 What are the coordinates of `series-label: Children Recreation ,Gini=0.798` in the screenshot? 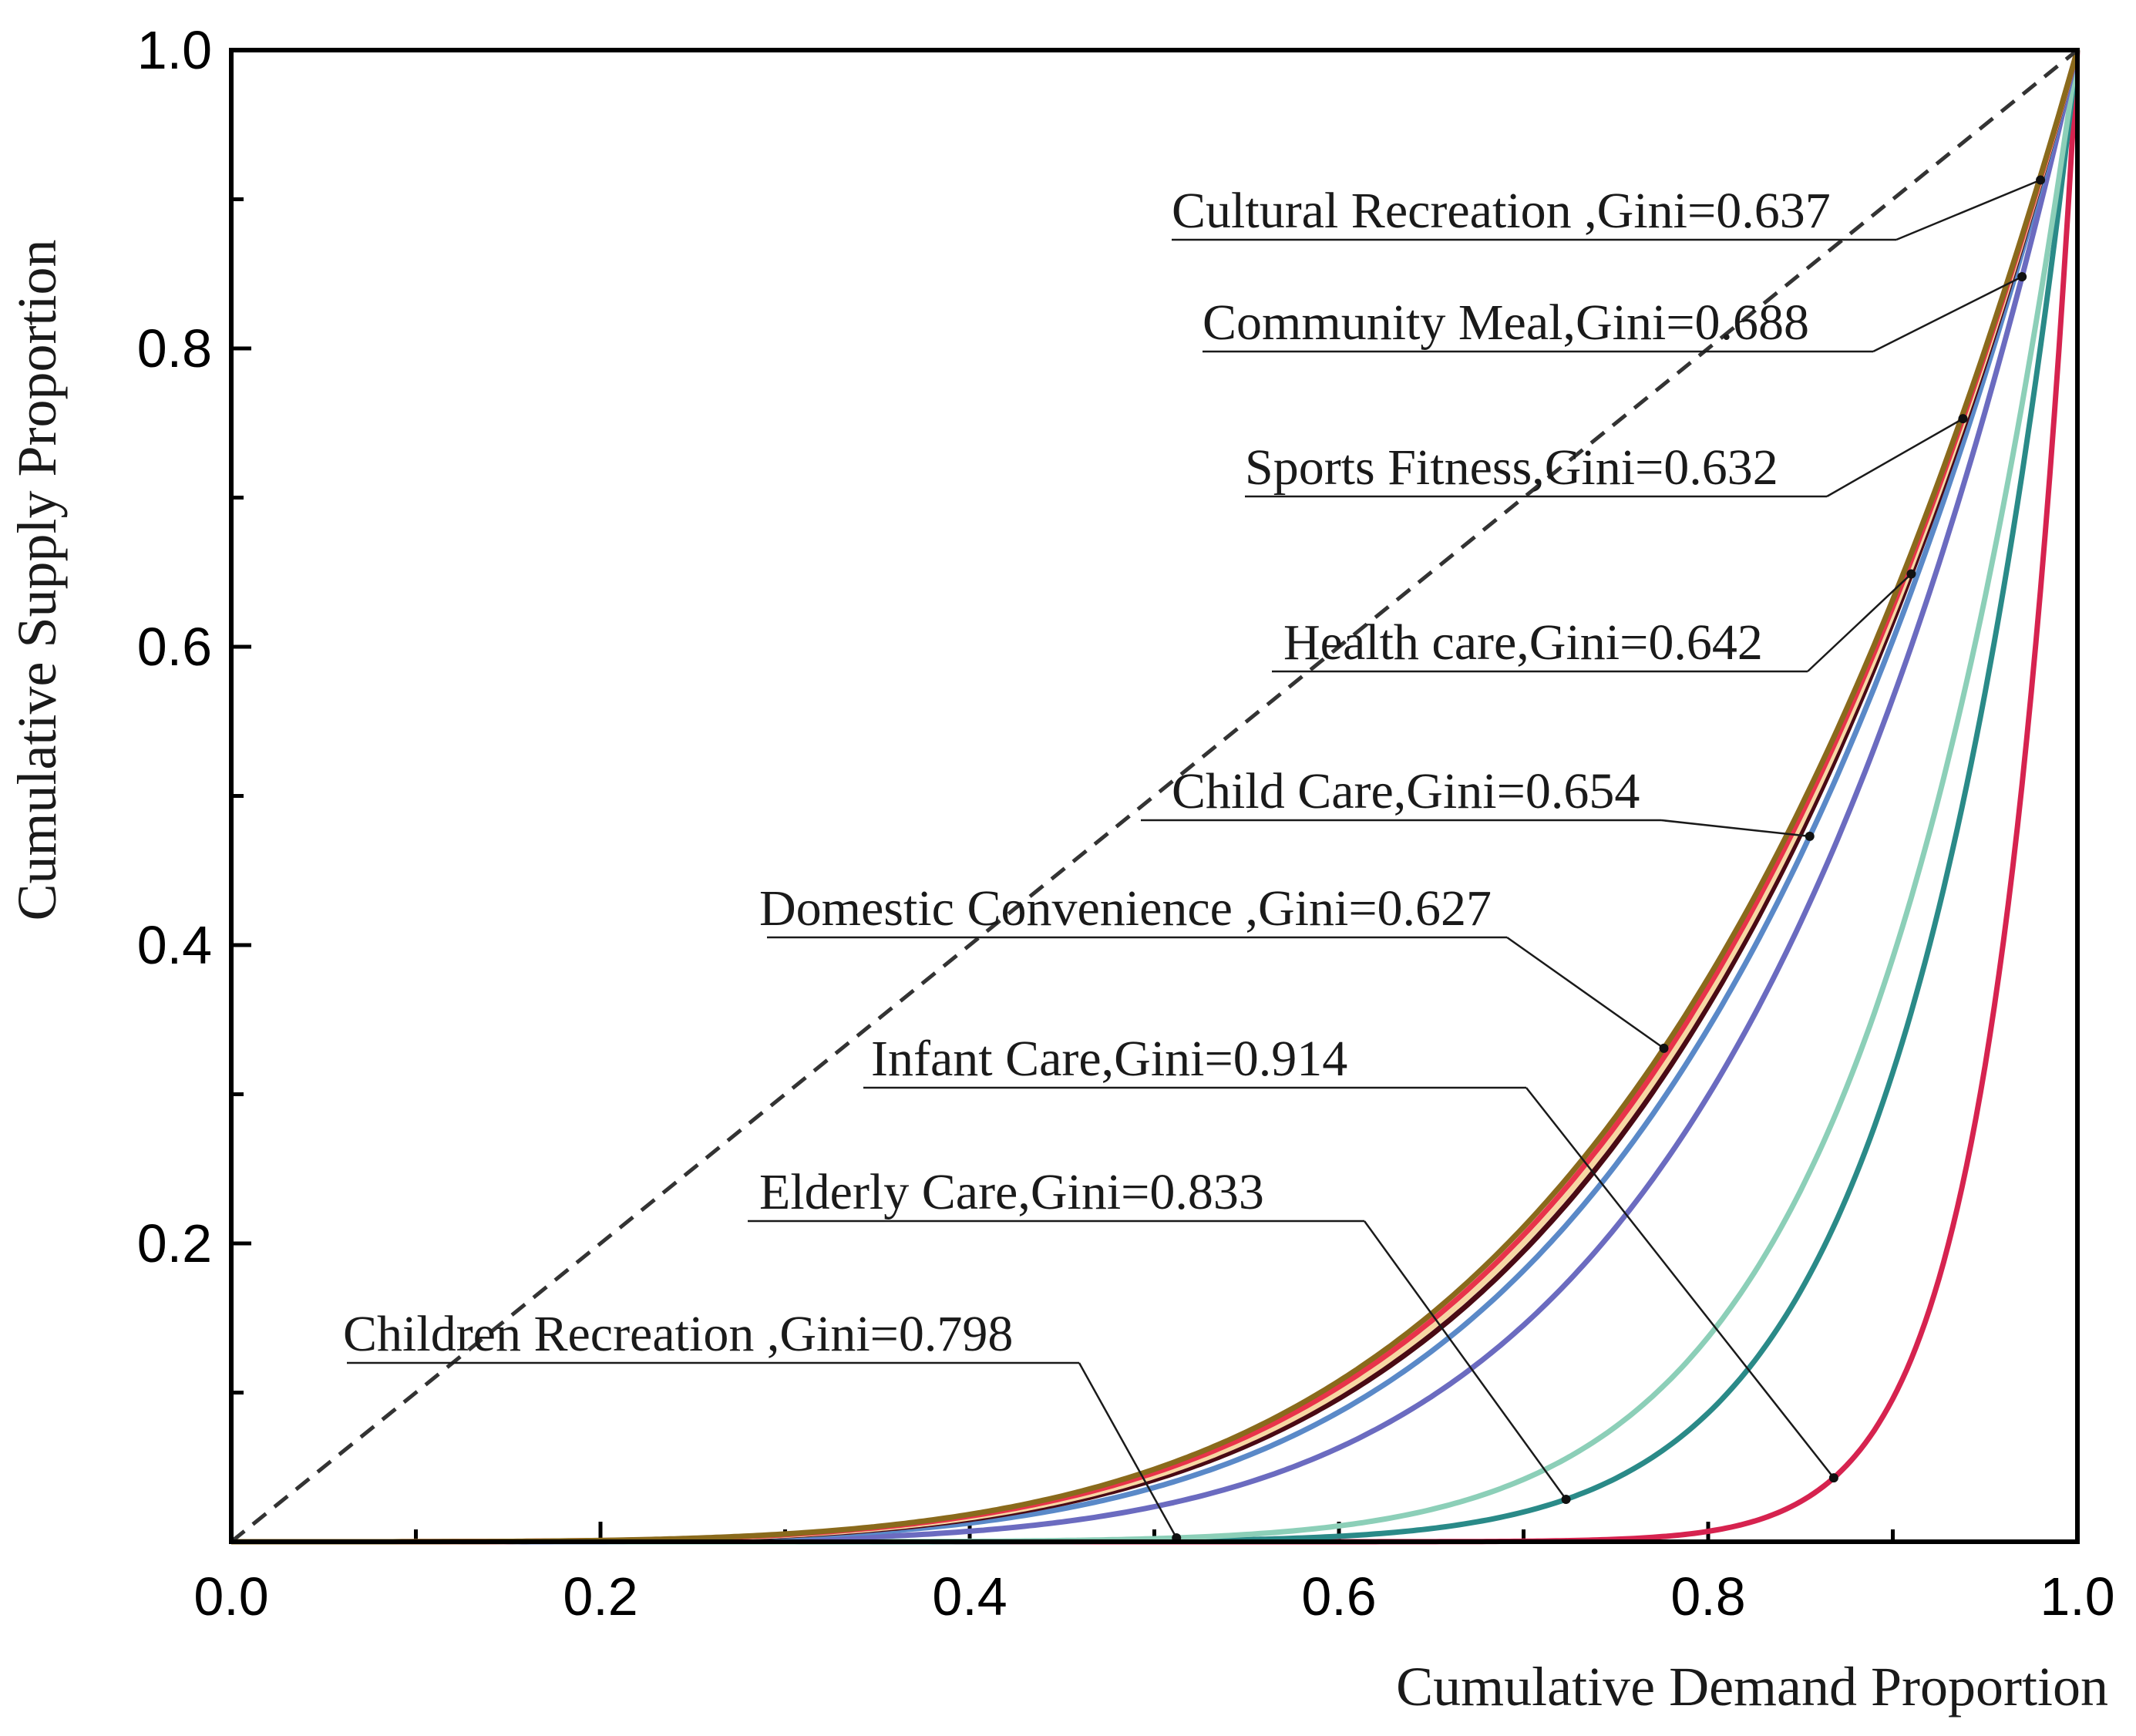 It's located at (678, 1334).